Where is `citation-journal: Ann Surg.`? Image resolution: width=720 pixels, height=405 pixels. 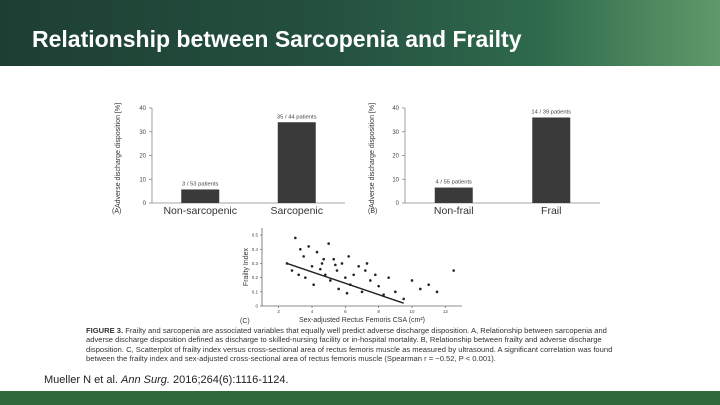
citation-journal: Ann Surg. is located at coordinates (145, 380).